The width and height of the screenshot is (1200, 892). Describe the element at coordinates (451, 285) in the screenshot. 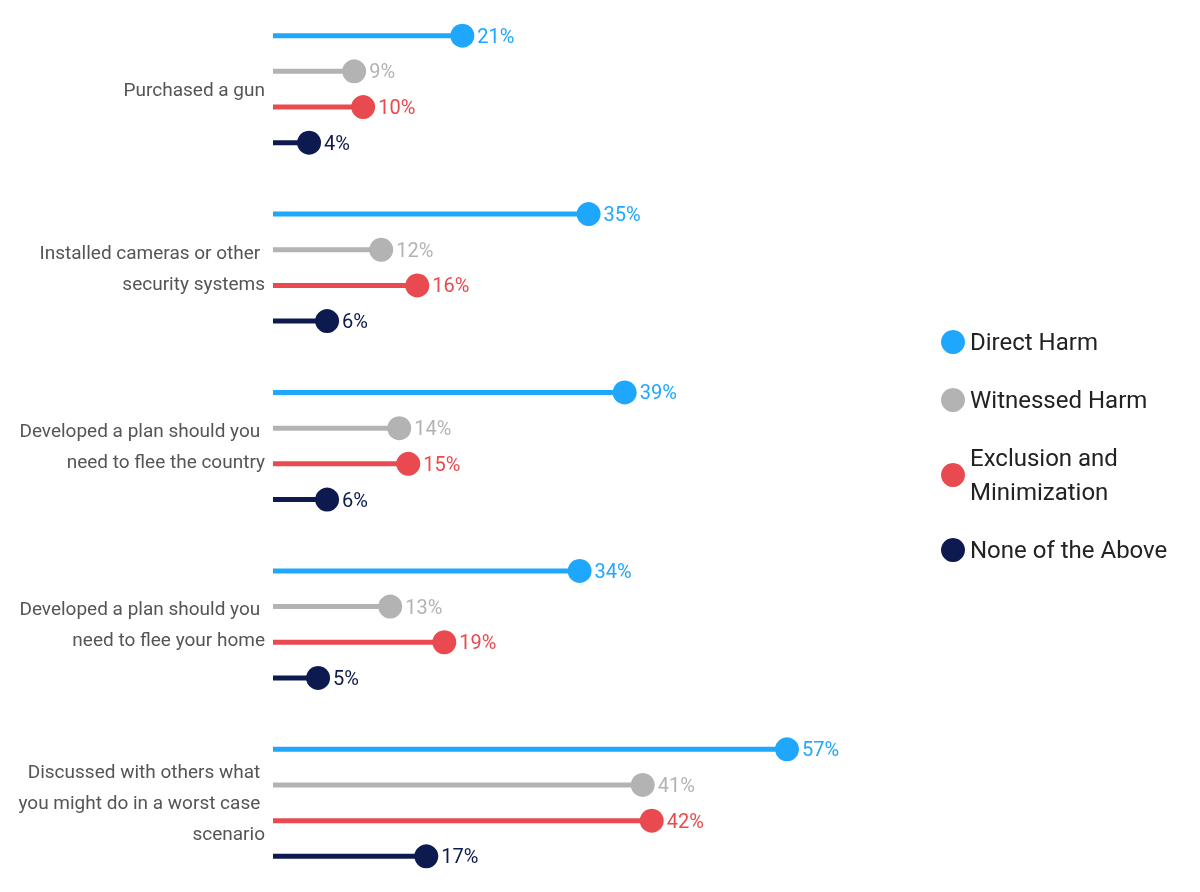

I see `data-label: 16%` at that location.